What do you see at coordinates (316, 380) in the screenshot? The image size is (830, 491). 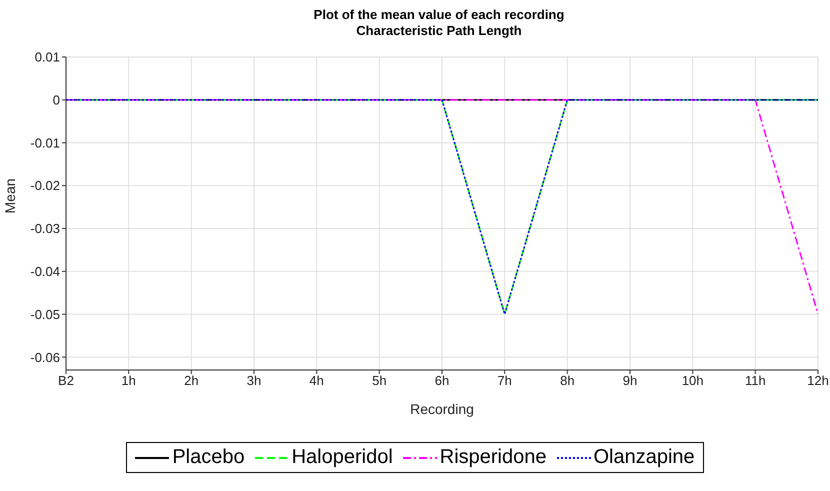 I see `x-tick-label: 4h` at bounding box center [316, 380].